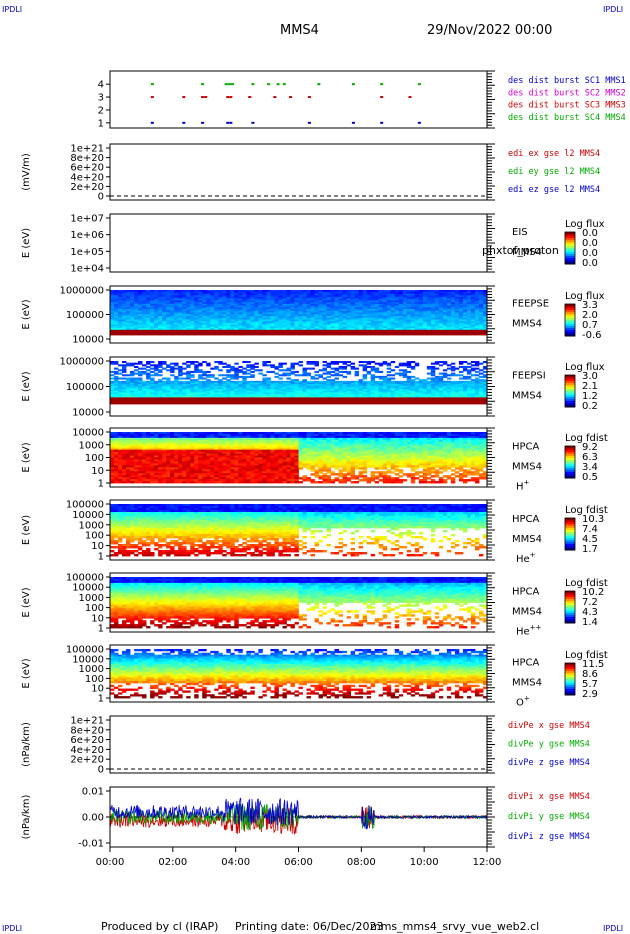 The width and height of the screenshot is (630, 934). I want to click on corner-label-bottom-right: IPDLI, so click(613, 928).